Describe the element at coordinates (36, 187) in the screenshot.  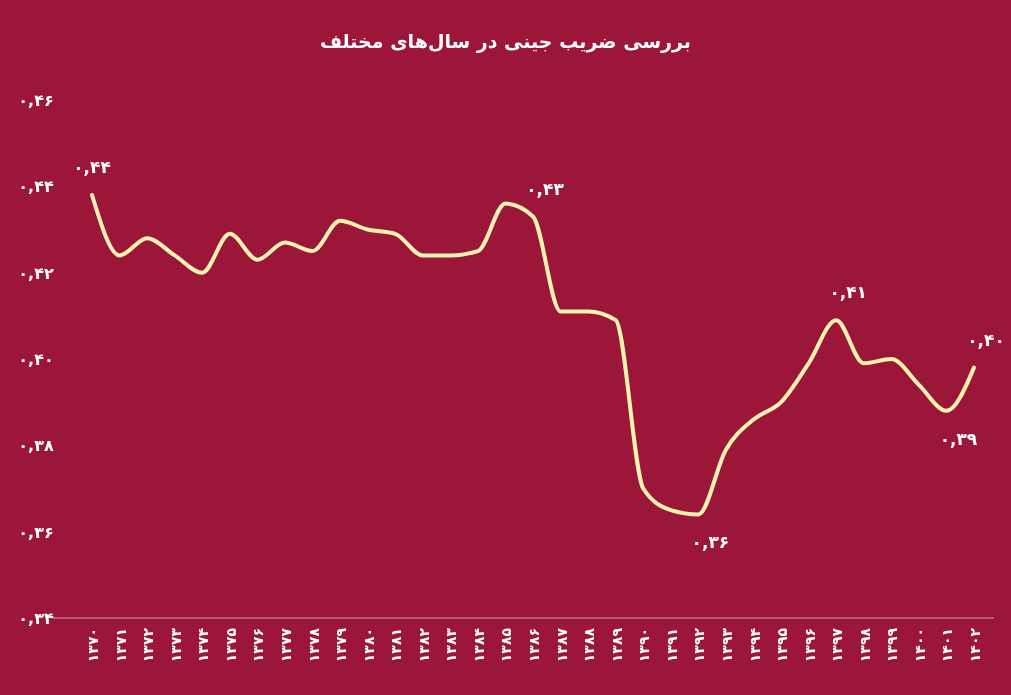
I see `y-tick-label: ۰,۴۴` at that location.